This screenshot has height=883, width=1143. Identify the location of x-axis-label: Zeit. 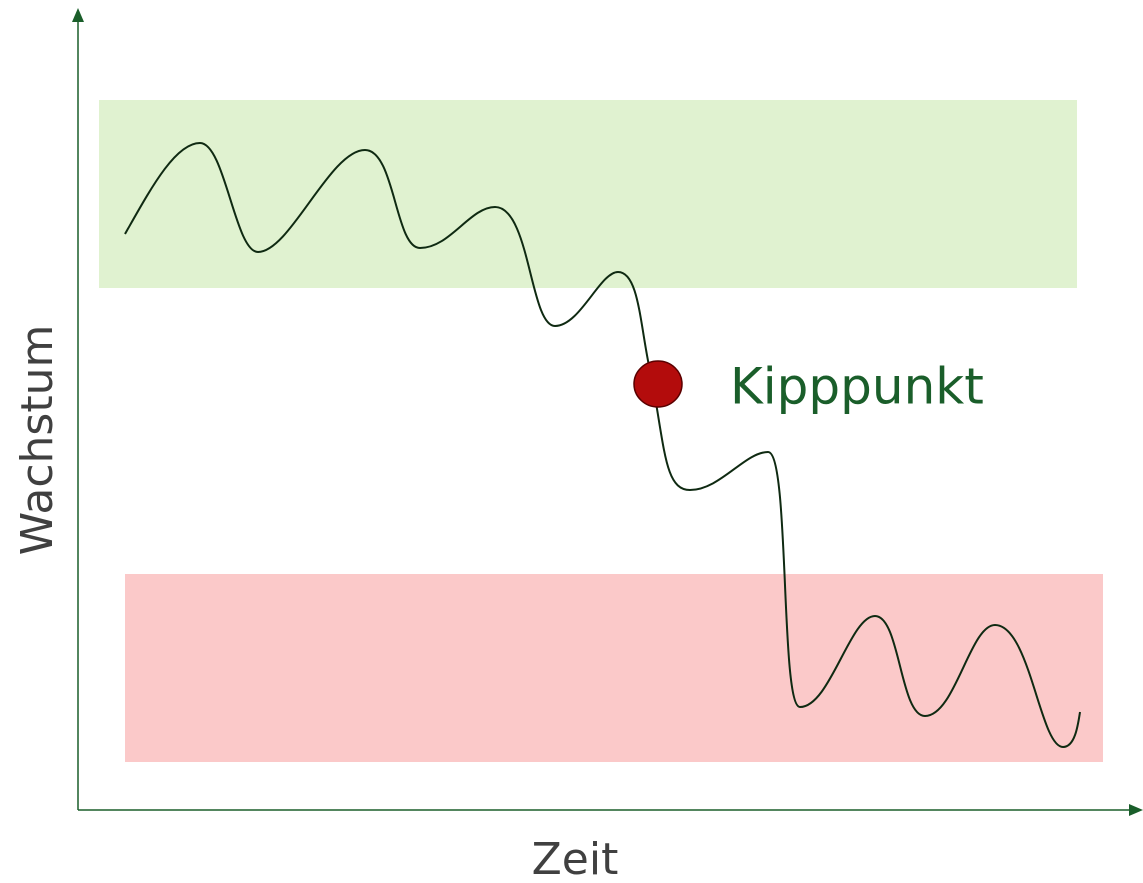
(575, 858).